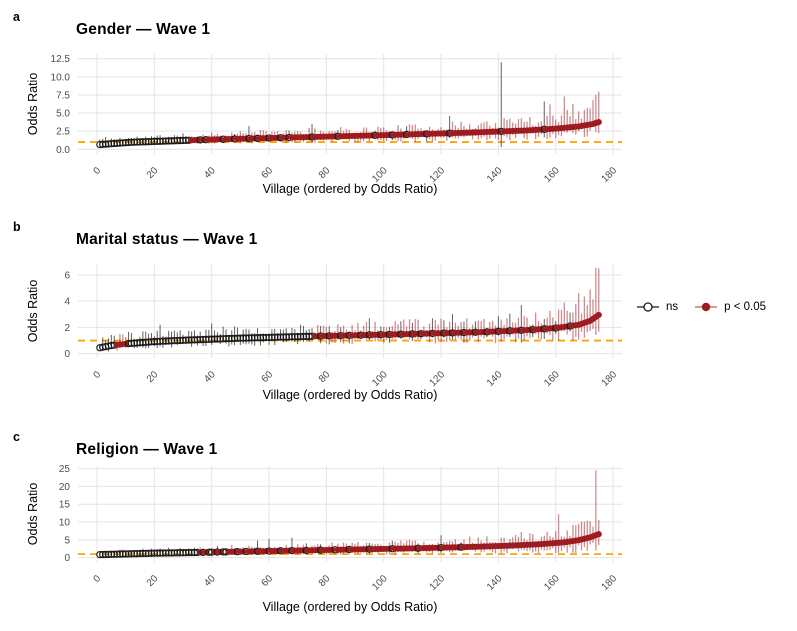 This screenshot has height=631, width=797. What do you see at coordinates (672, 307) in the screenshot?
I see `legend-label-ns: ns` at bounding box center [672, 307].